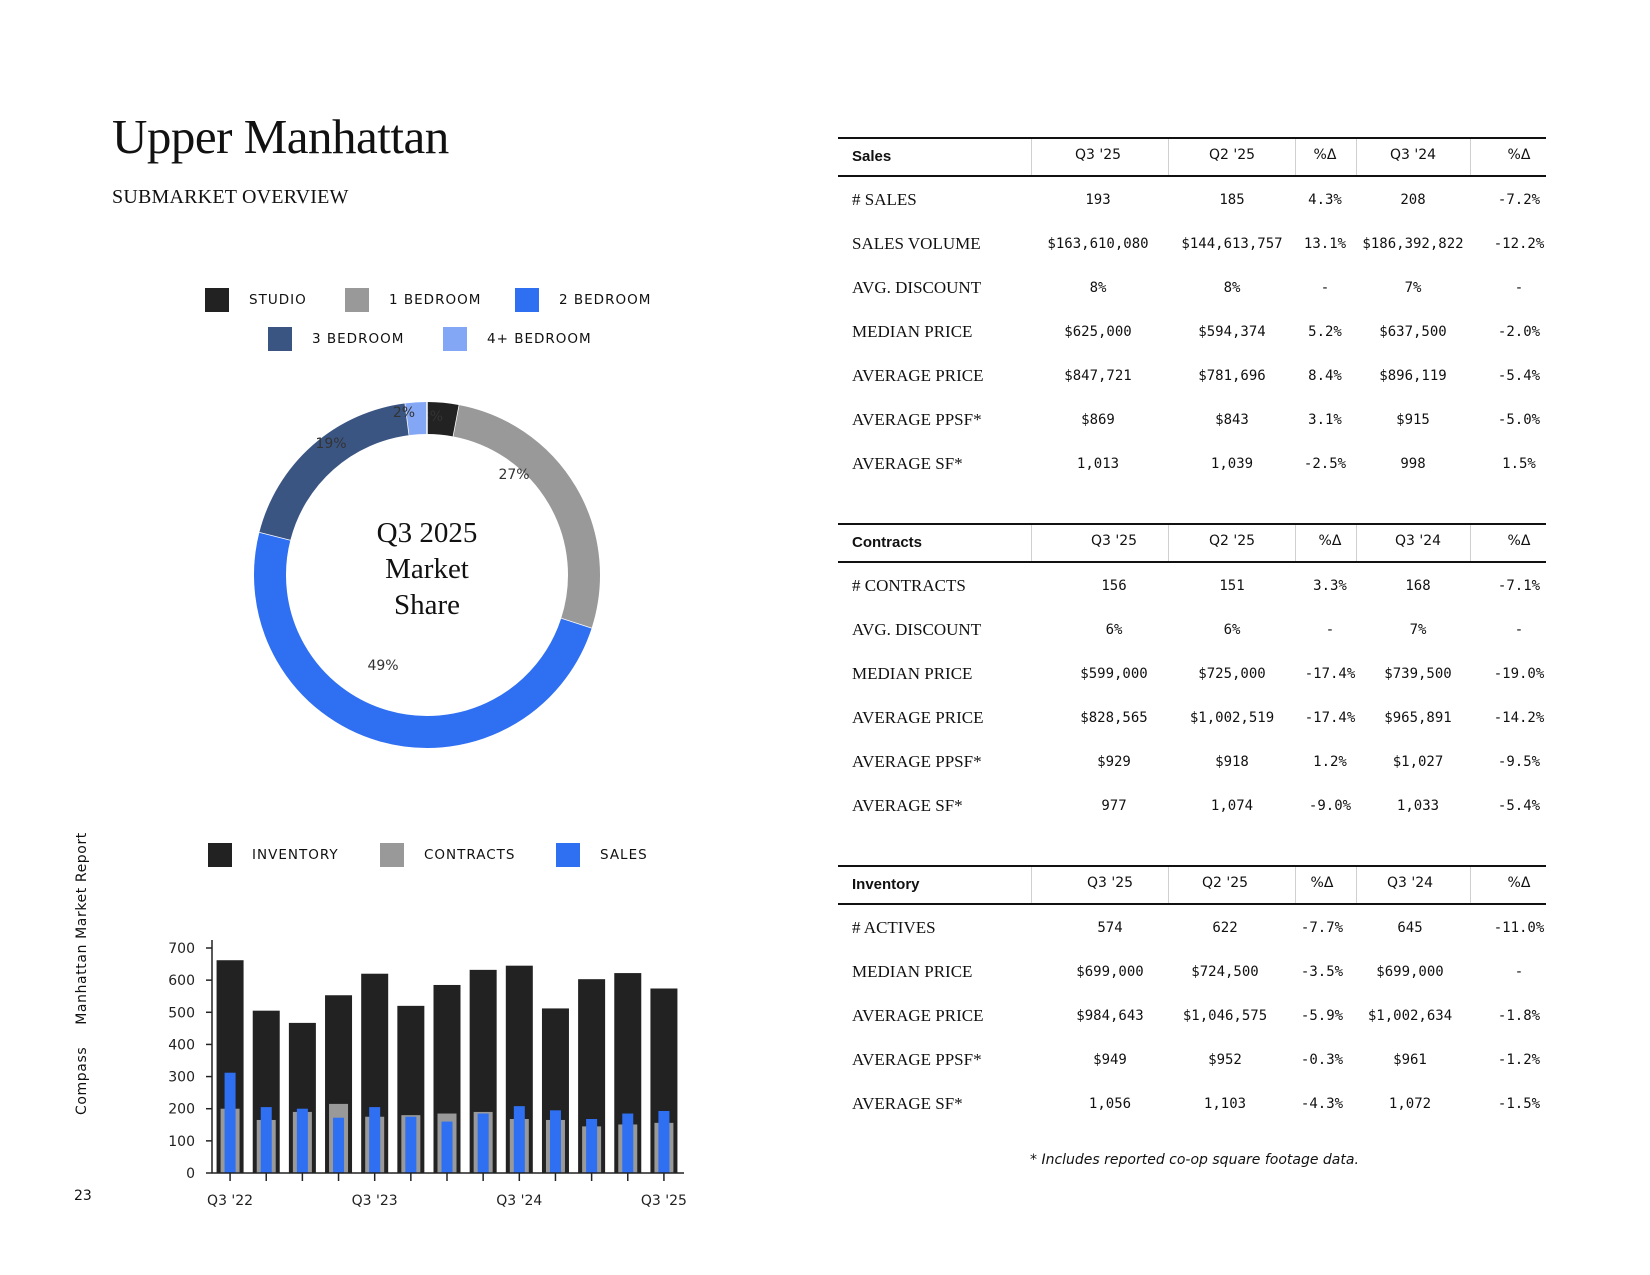 The width and height of the screenshot is (1650, 1275). Describe the element at coordinates (1413, 200) in the screenshot. I see `table-cell: 208` at that location.